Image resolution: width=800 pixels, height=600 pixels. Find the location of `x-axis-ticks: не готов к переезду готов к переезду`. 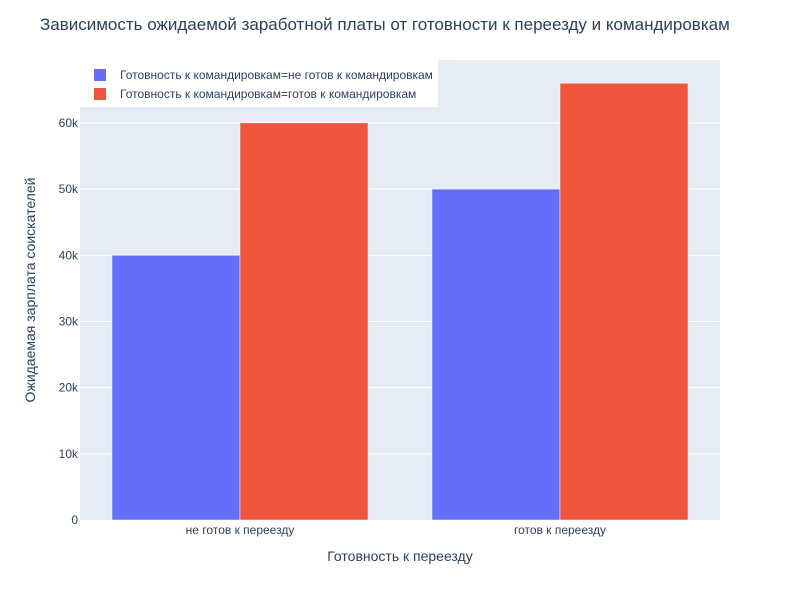

x-axis-ticks: не готов к переезду готов к переезду is located at coordinates (396, 530).